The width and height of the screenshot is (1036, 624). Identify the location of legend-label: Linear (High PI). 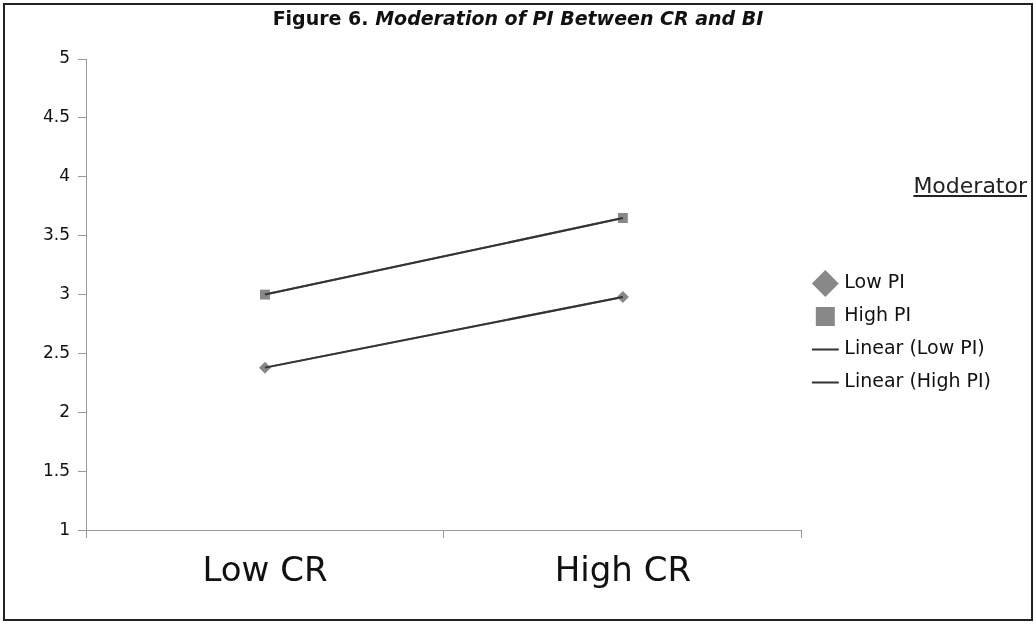
(917, 380).